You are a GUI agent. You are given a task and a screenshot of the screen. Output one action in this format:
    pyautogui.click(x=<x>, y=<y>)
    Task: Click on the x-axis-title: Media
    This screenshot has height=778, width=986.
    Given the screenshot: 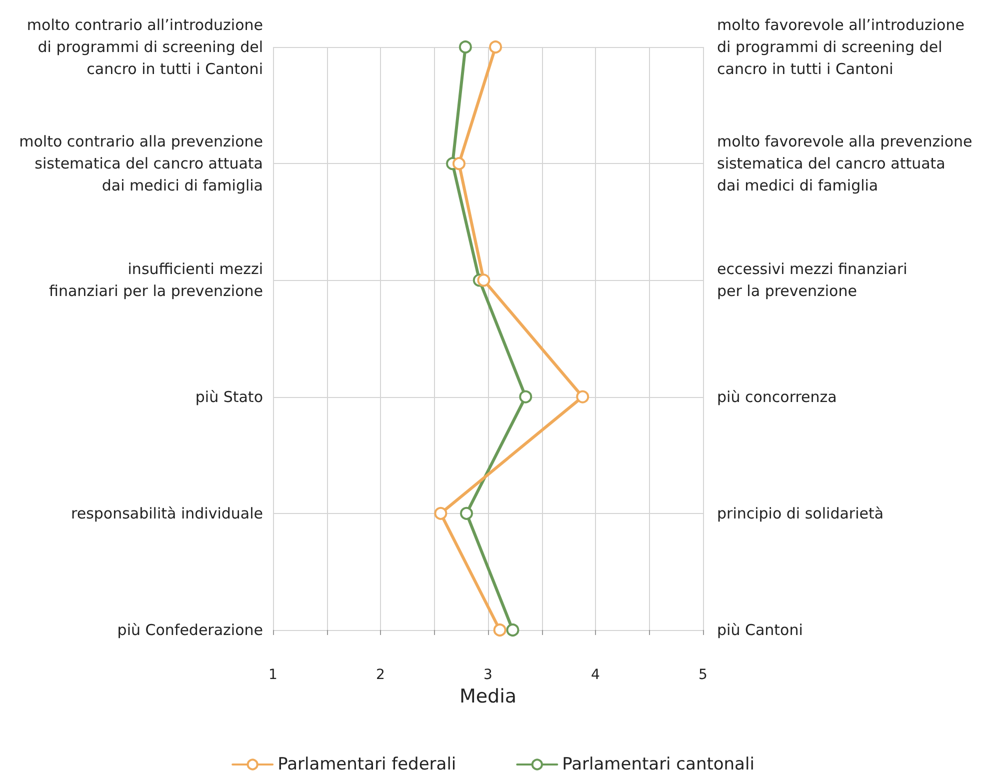 What is the action you would take?
    pyautogui.click(x=488, y=696)
    